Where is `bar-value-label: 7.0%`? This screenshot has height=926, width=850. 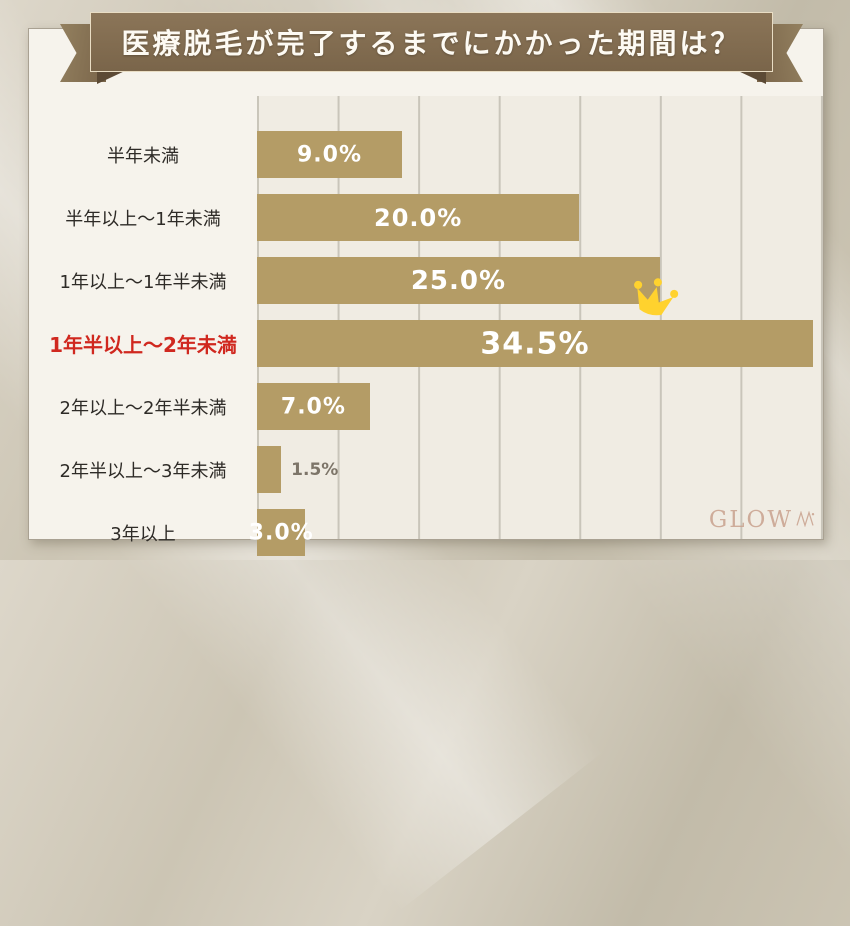
bar-value-label: 7.0% is located at coordinates (313, 406).